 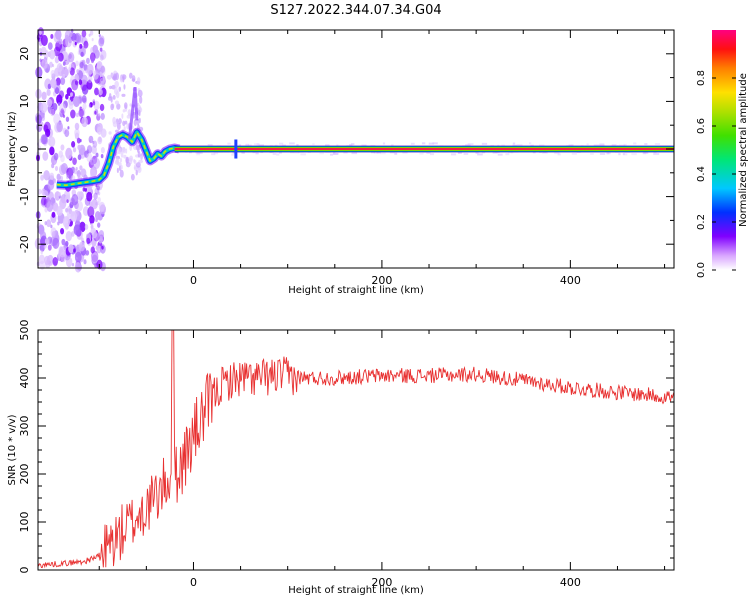 What do you see at coordinates (24, 570) in the screenshot?
I see `y-tick-label: 0` at bounding box center [24, 570].